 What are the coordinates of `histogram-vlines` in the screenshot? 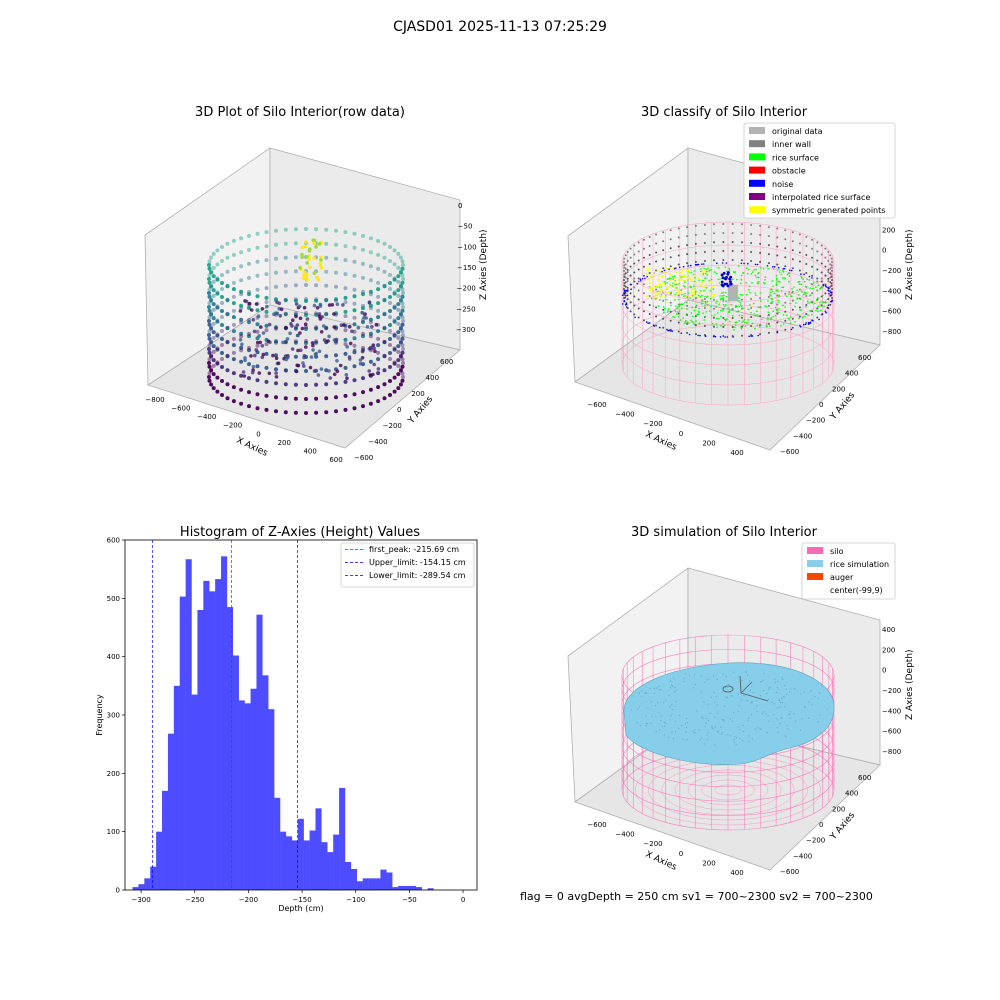 It's located at (224, 715).